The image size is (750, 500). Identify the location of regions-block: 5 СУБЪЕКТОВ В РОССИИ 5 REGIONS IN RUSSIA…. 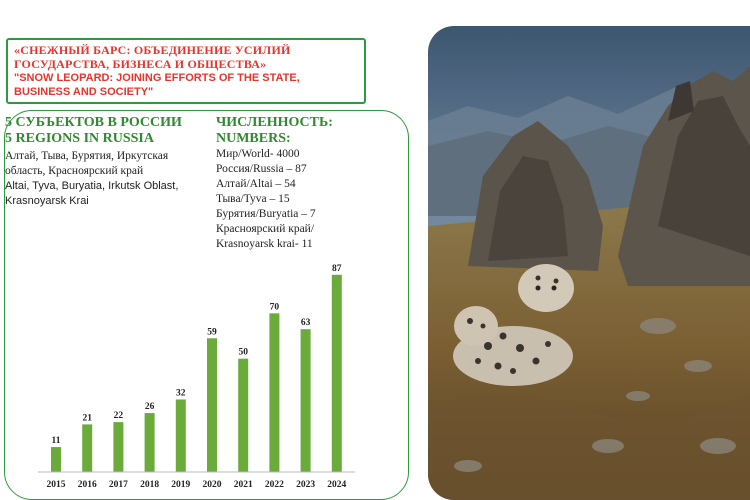
(105, 162).